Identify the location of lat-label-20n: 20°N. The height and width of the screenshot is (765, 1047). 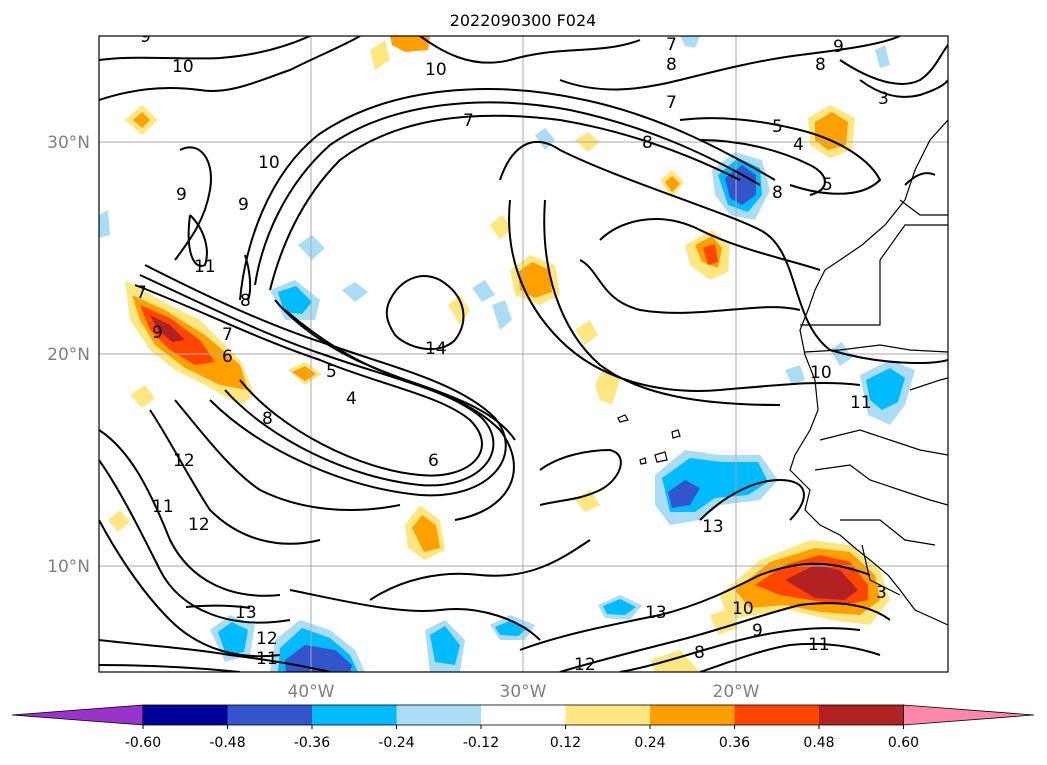
(68, 355).